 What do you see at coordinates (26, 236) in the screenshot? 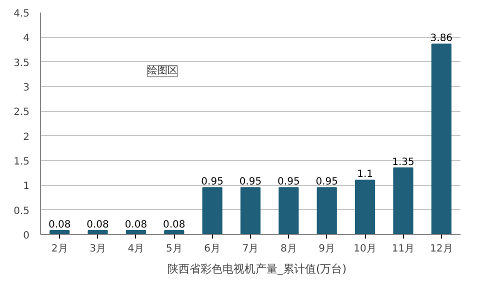
I see `y-tick-label: 0` at bounding box center [26, 236].